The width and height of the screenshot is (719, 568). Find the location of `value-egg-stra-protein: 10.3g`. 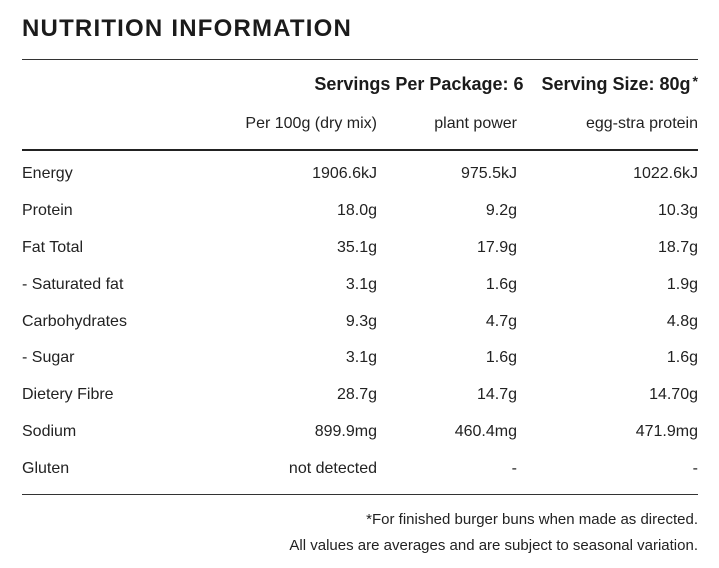

value-egg-stra-protein: 10.3g is located at coordinates (677, 210).